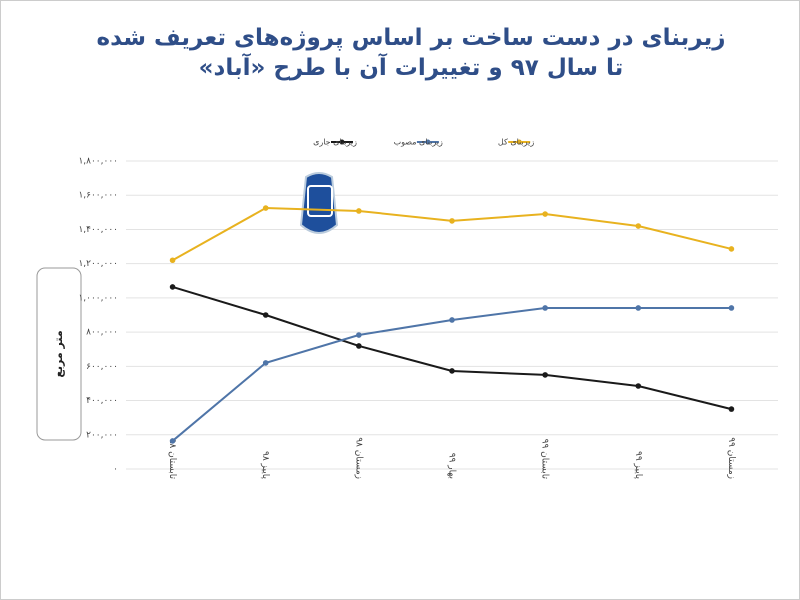 This screenshot has width=800, height=600. Describe the element at coordinates (98, 298) in the screenshot. I see `y-tick-label: ۱,۰۰۰,۰۰۰` at that location.